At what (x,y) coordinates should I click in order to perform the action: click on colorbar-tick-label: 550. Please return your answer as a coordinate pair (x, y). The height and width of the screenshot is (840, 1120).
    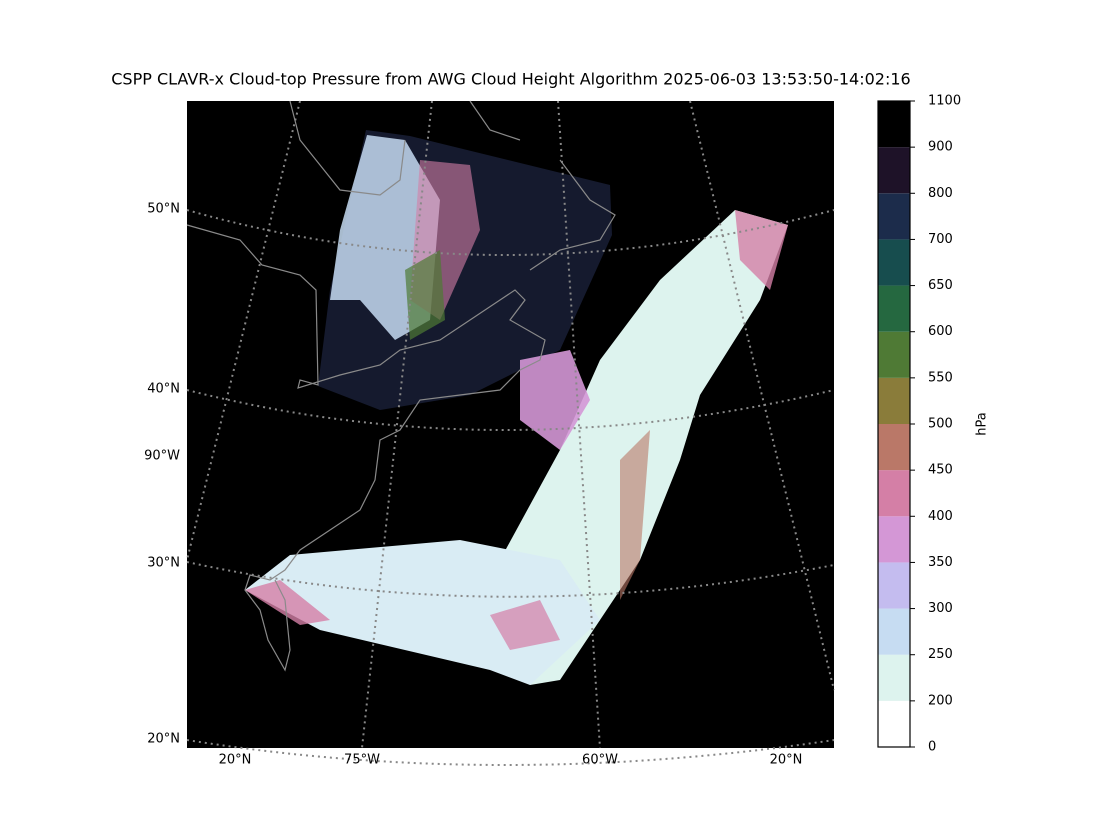
    Looking at the image, I should click on (940, 377).